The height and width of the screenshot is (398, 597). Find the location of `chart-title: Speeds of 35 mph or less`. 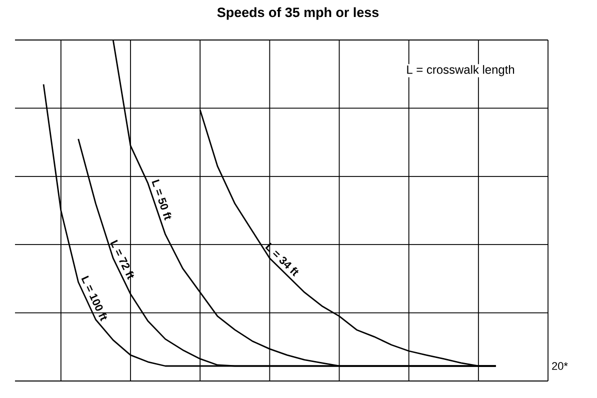

chart-title: Speeds of 35 mph or less is located at coordinates (298, 13).